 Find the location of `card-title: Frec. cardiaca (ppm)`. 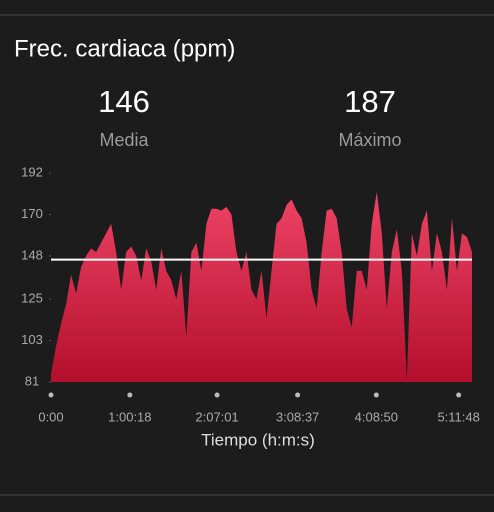

card-title: Frec. cardiaca (ppm) is located at coordinates (124, 48).